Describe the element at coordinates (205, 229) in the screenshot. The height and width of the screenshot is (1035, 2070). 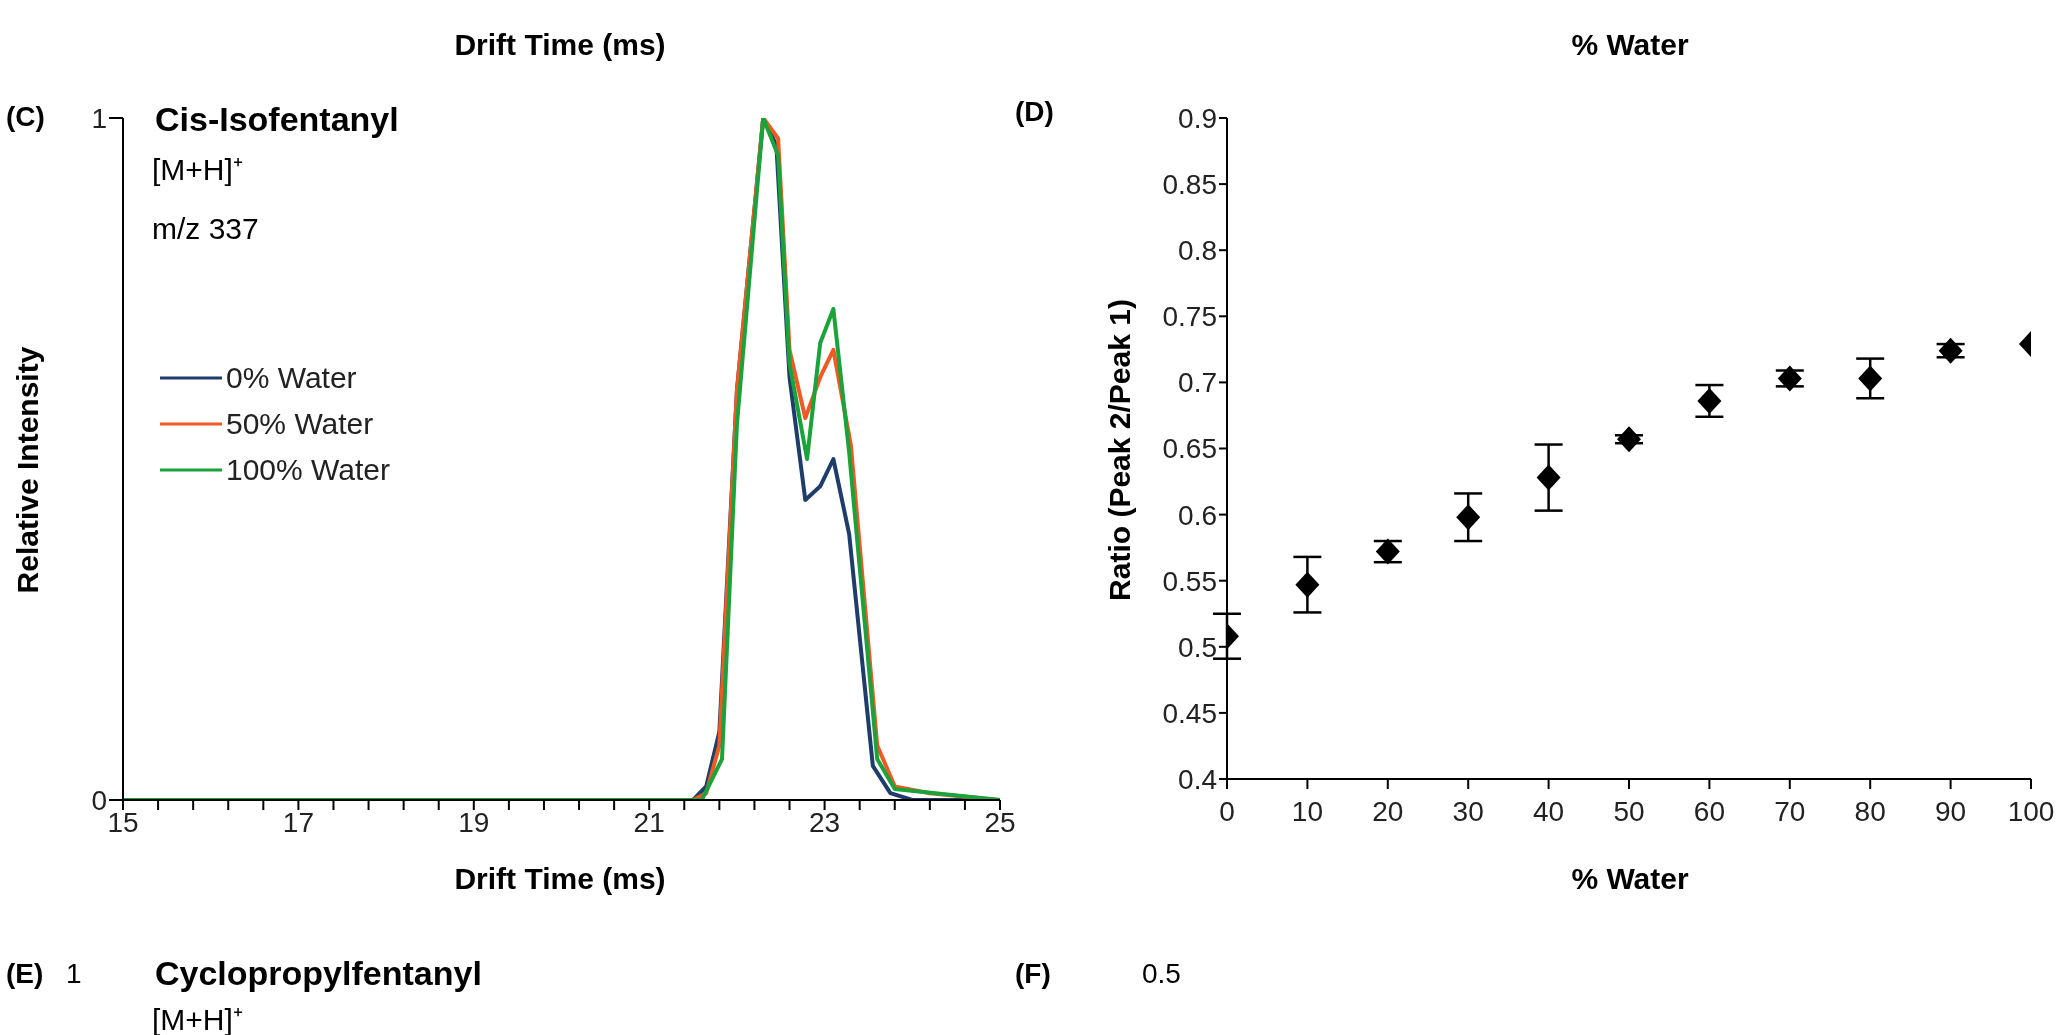
I see `annotation: m/z 337` at that location.